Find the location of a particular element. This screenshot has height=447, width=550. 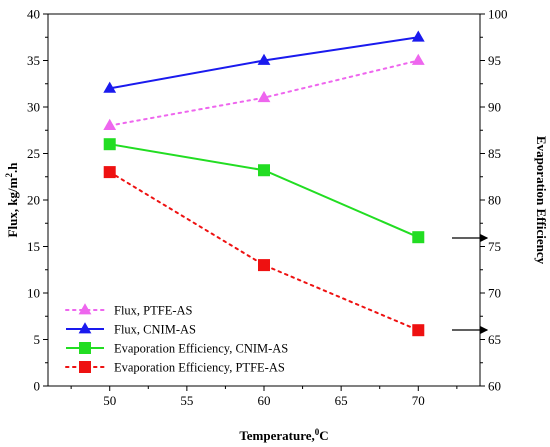

legend-label: Flux, PTFE-AS is located at coordinates (153, 311).